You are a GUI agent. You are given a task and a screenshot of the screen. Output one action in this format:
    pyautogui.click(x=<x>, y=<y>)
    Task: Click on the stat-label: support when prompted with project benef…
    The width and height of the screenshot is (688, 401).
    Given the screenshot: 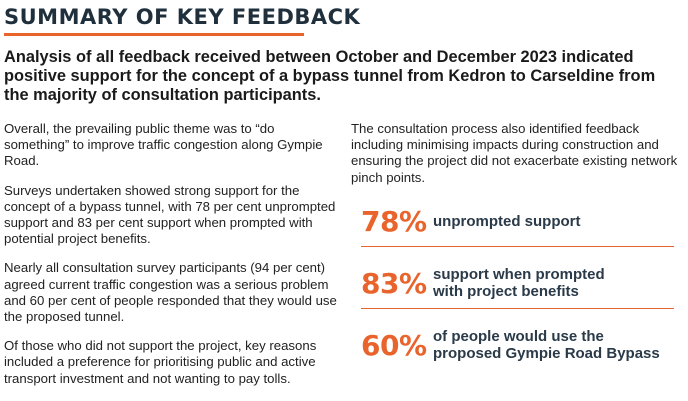 What is the action you would take?
    pyautogui.click(x=519, y=283)
    